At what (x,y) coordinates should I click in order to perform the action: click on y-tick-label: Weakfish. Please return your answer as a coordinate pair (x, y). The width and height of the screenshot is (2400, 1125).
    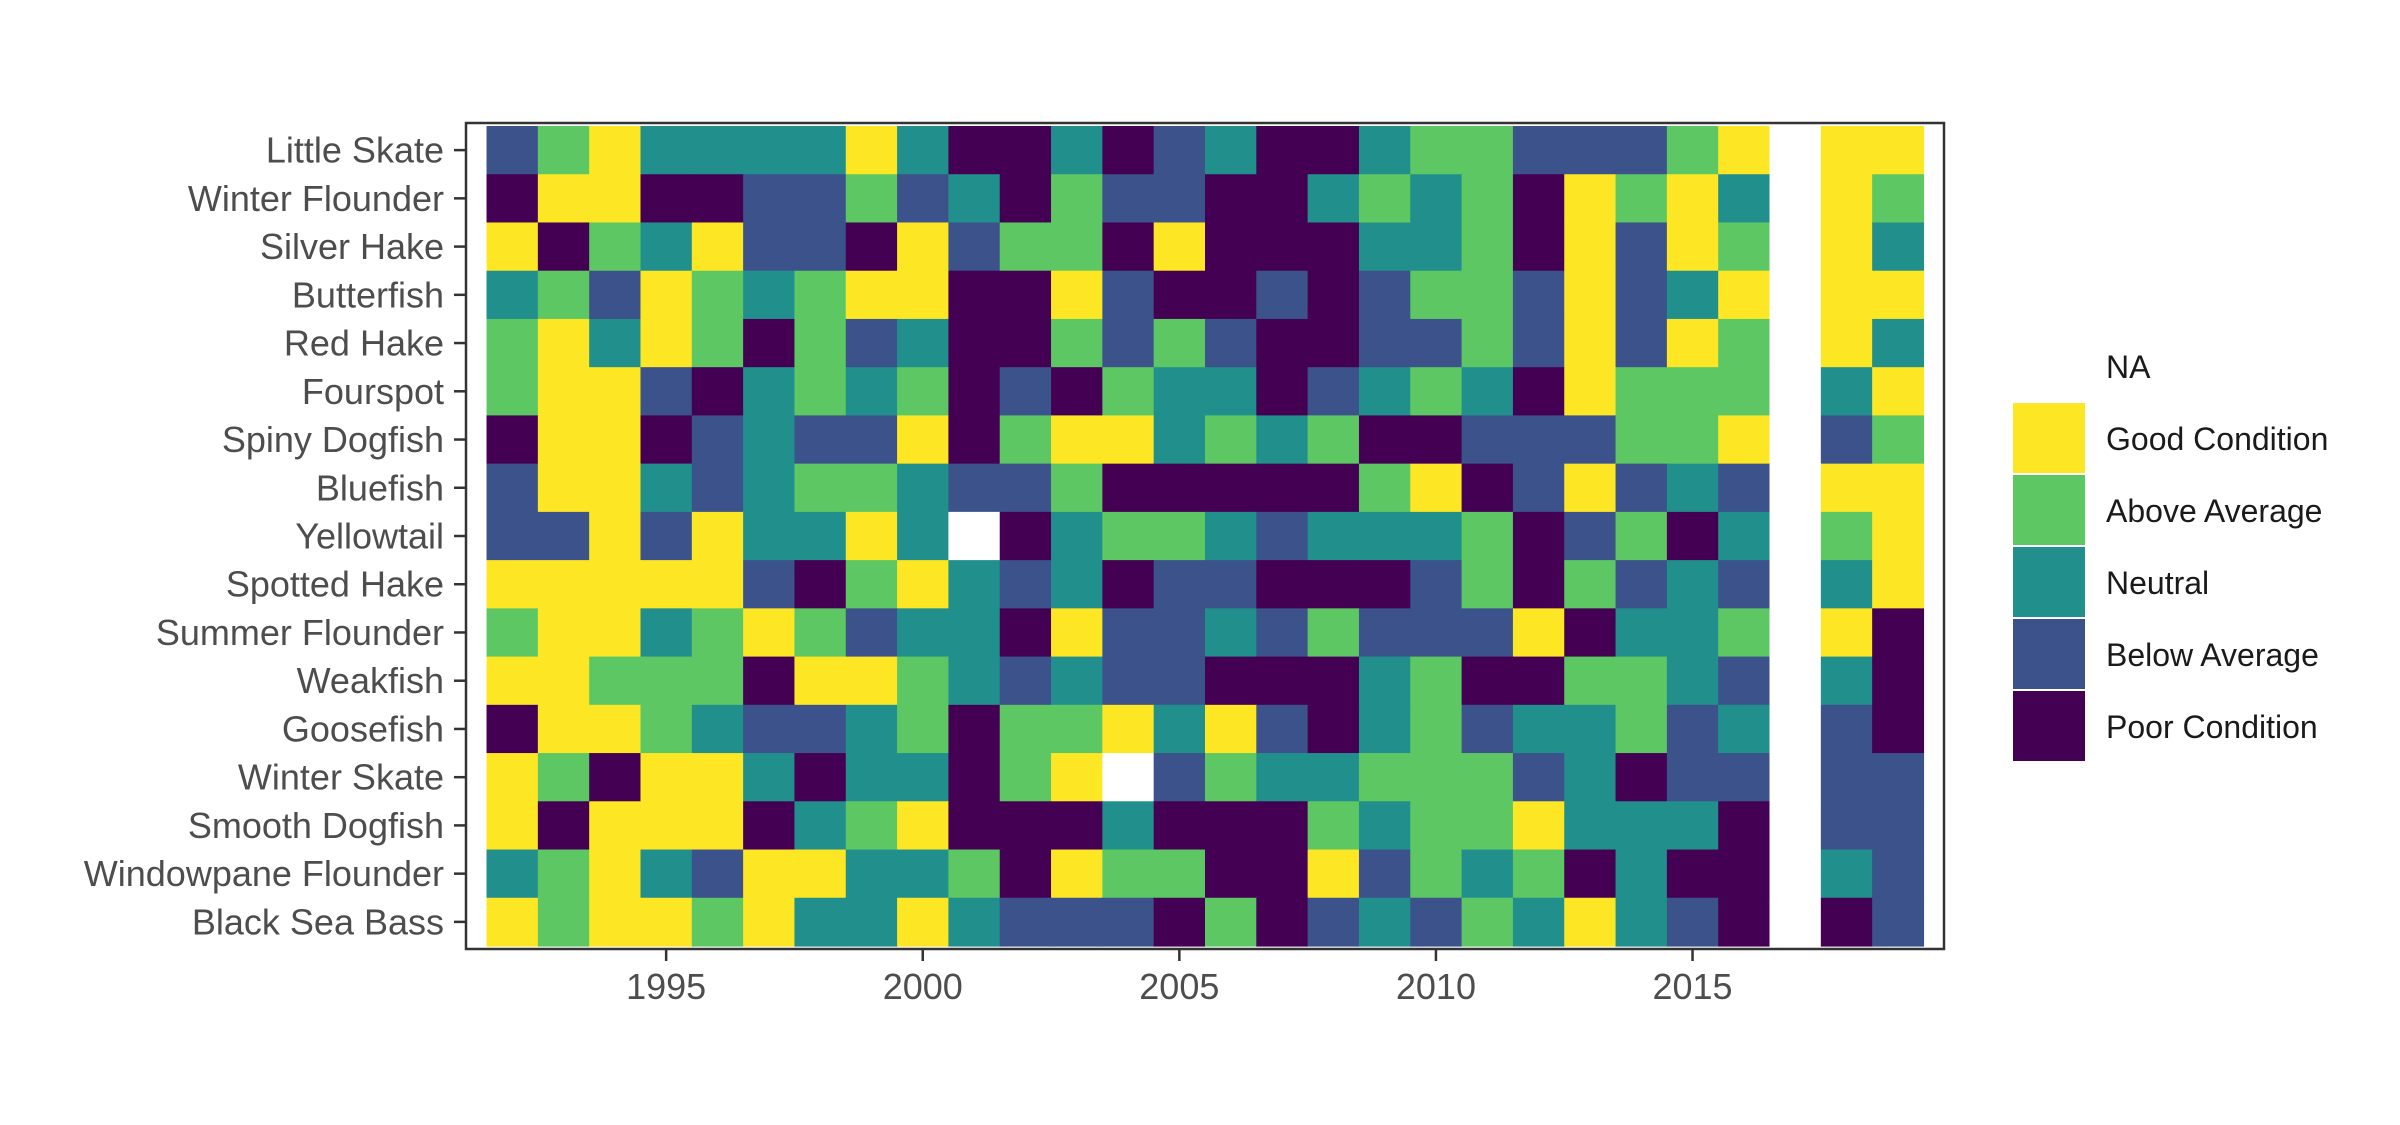
    Looking at the image, I should click on (370, 680).